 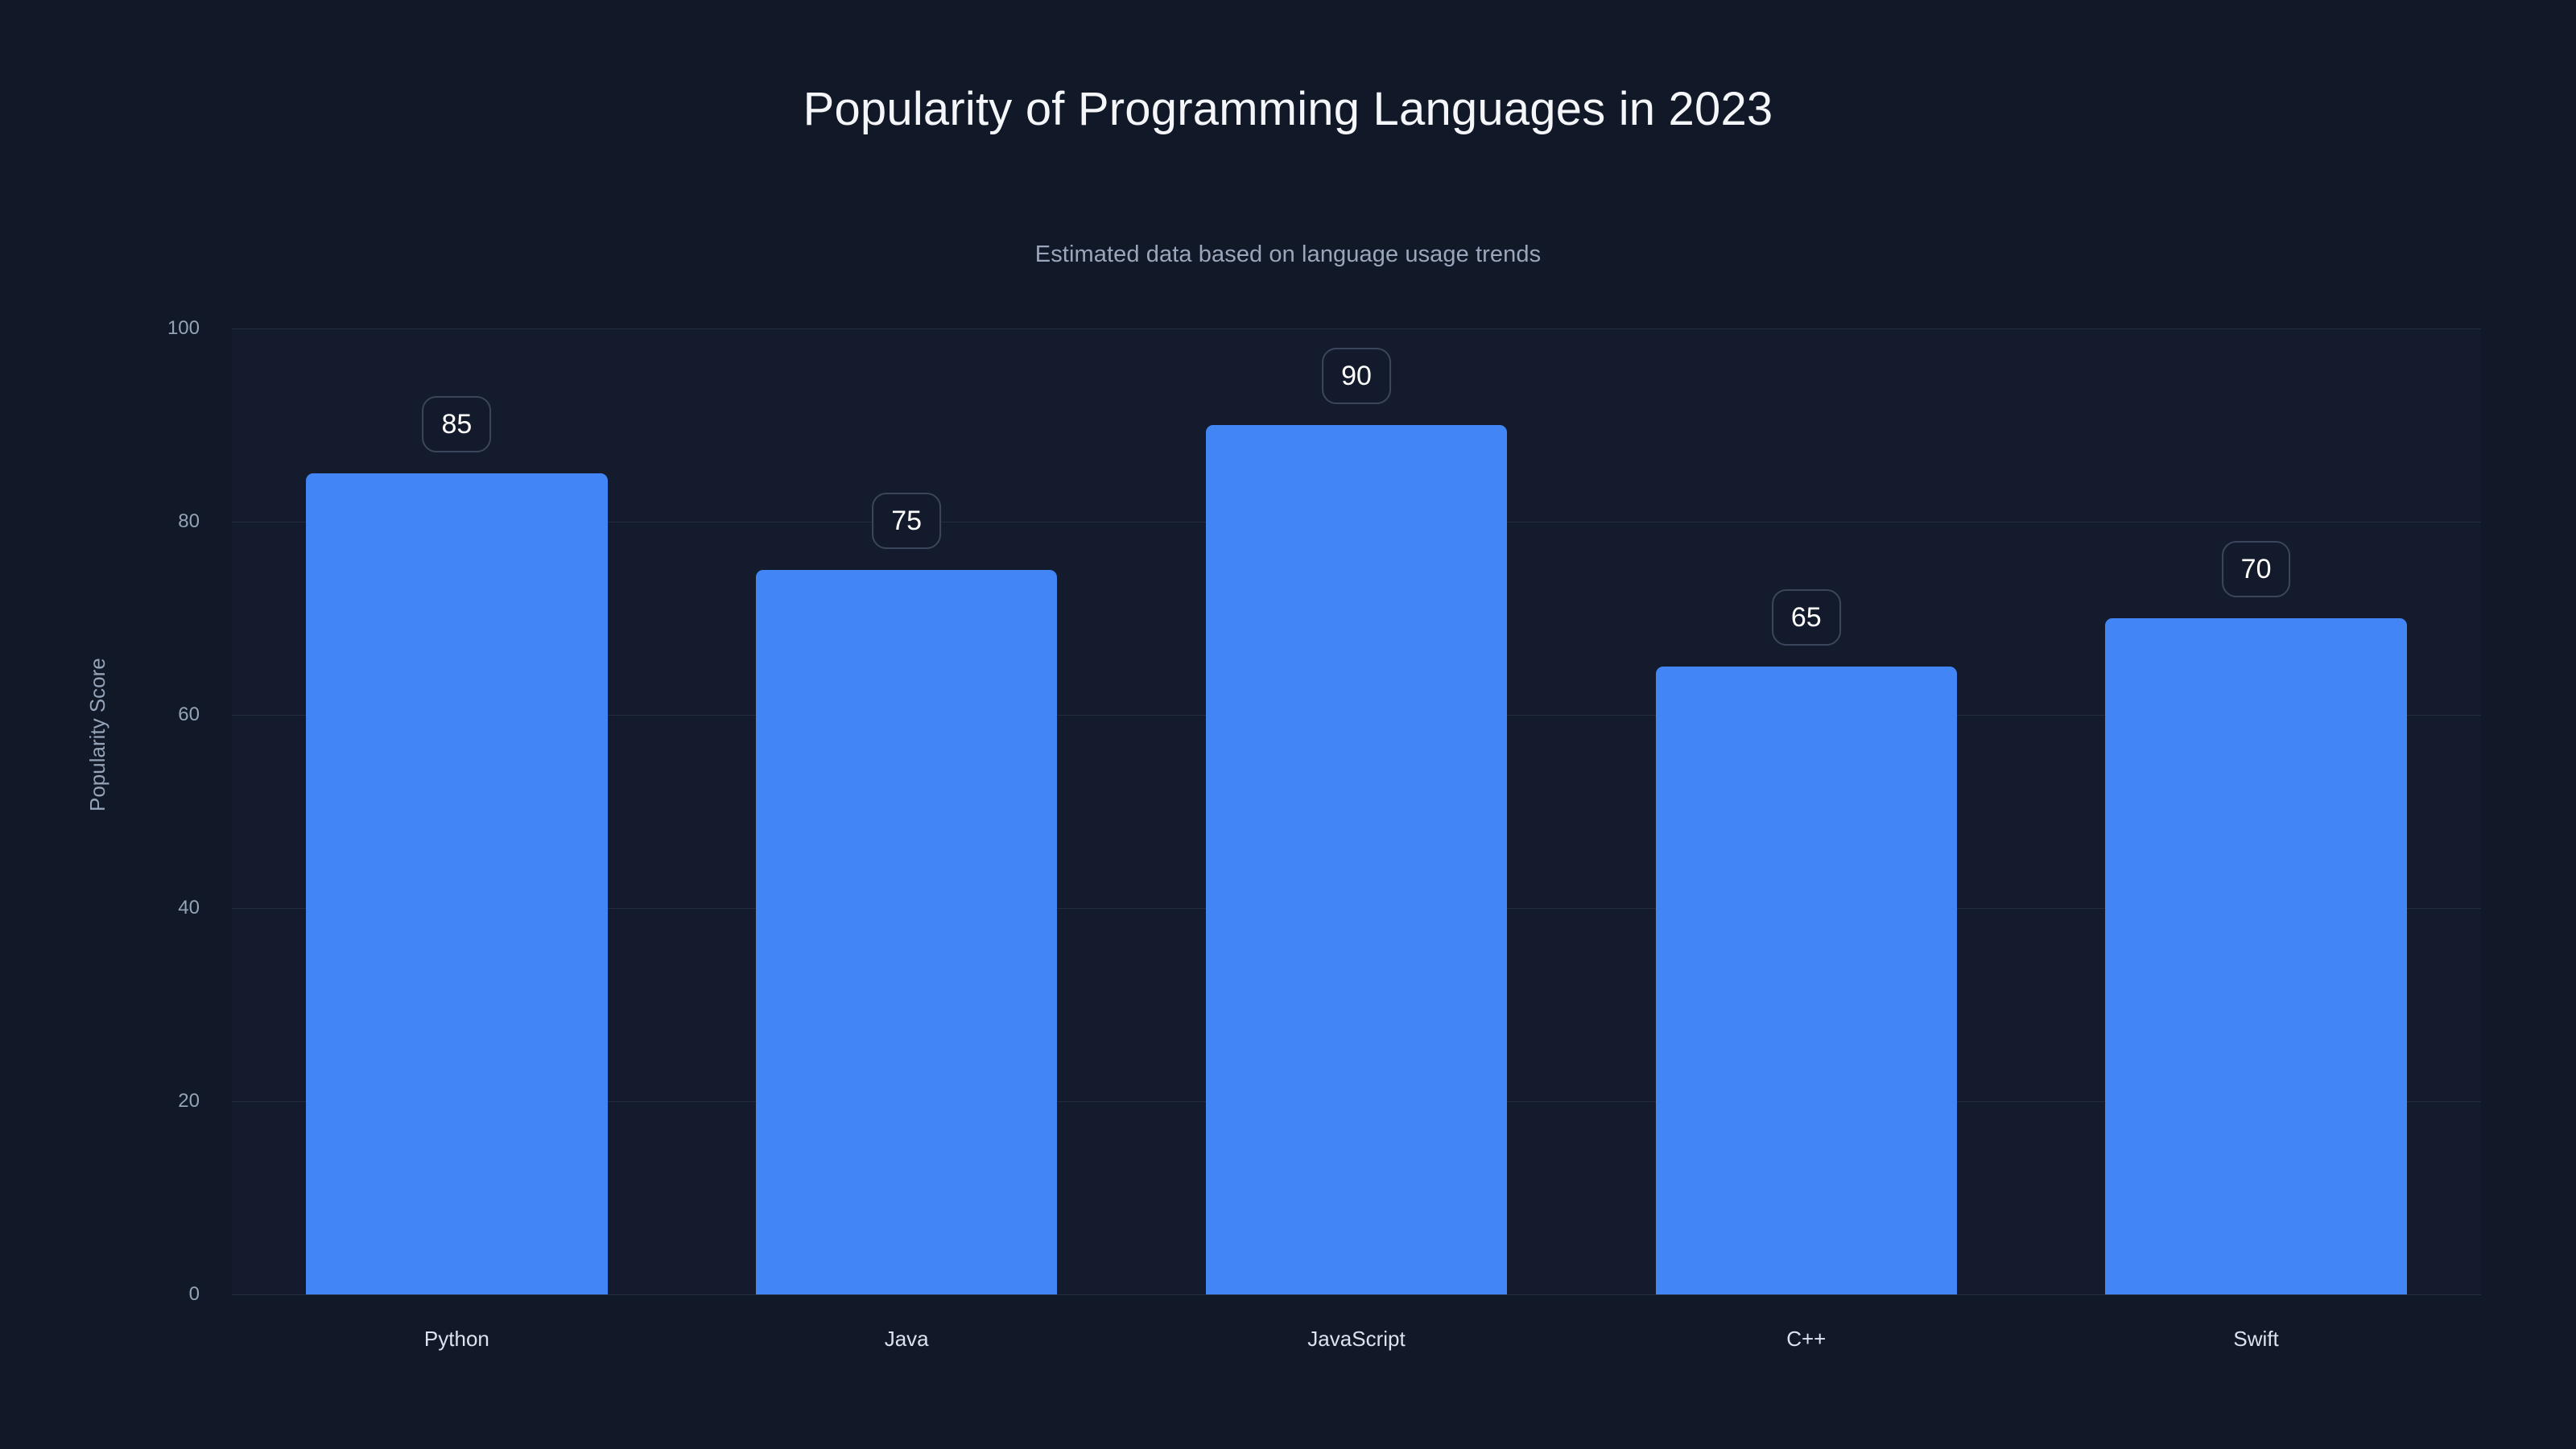 I want to click on x-axis-tick-label: Java, so click(x=906, y=1339).